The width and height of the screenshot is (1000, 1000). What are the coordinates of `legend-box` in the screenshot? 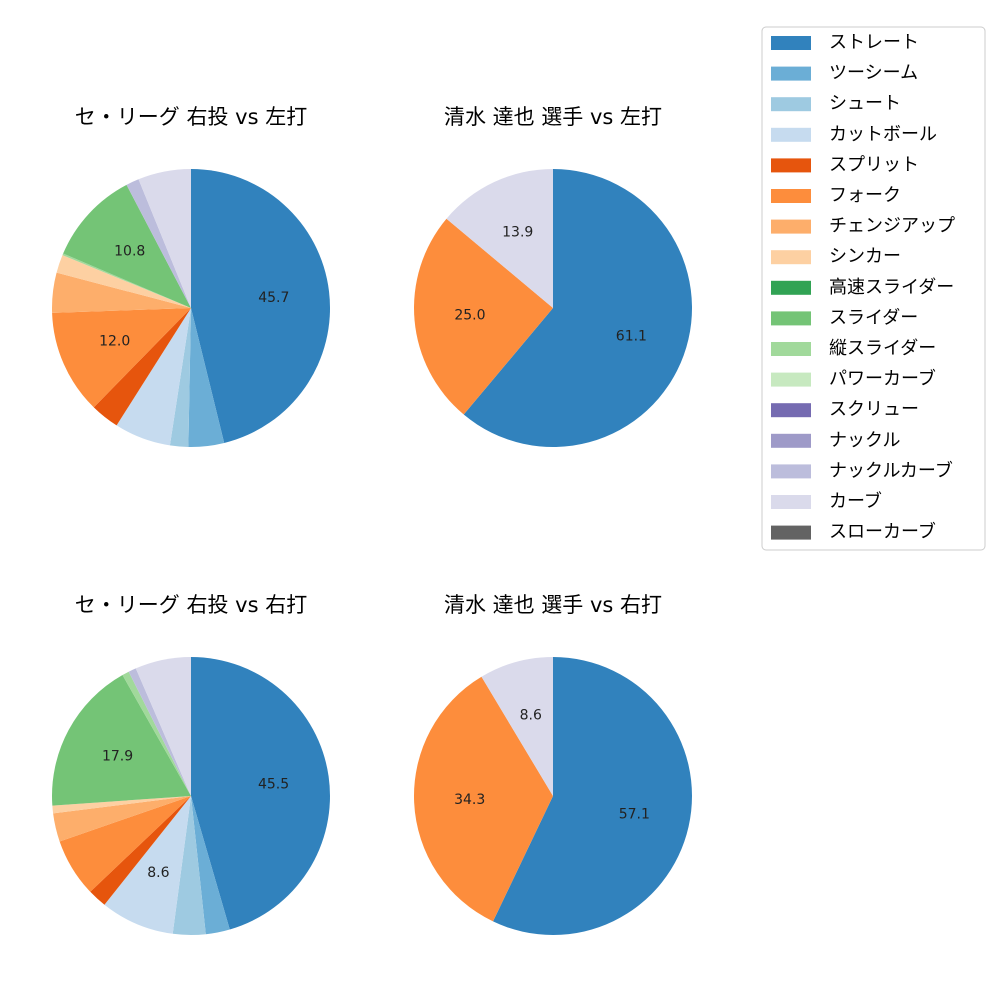 It's located at (873, 288).